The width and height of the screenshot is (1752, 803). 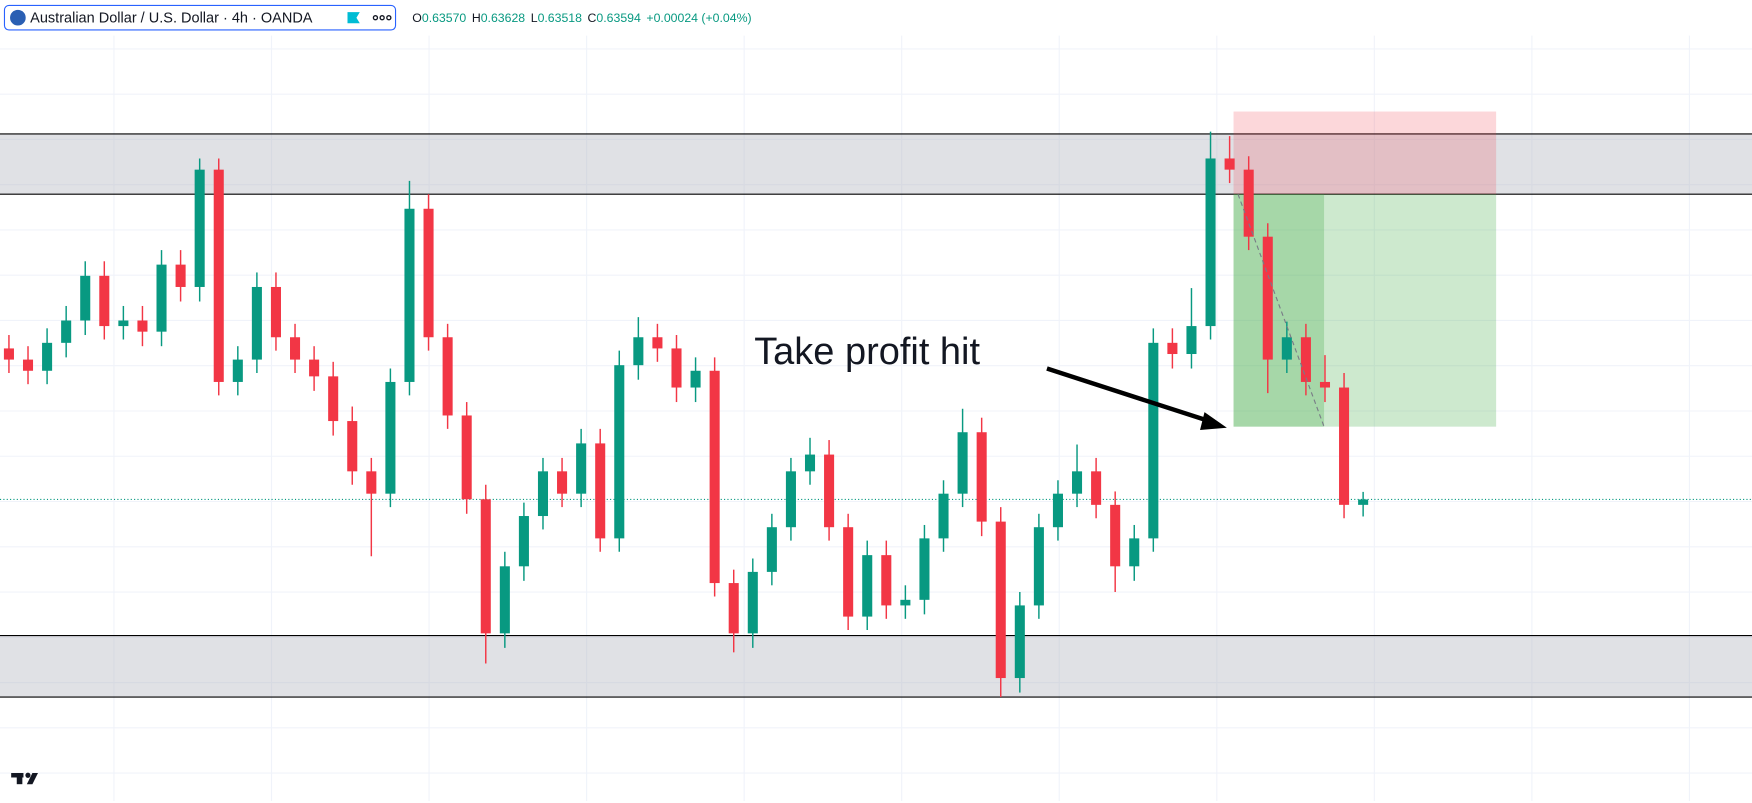 I want to click on ohlc-key: C, so click(x=592, y=18).